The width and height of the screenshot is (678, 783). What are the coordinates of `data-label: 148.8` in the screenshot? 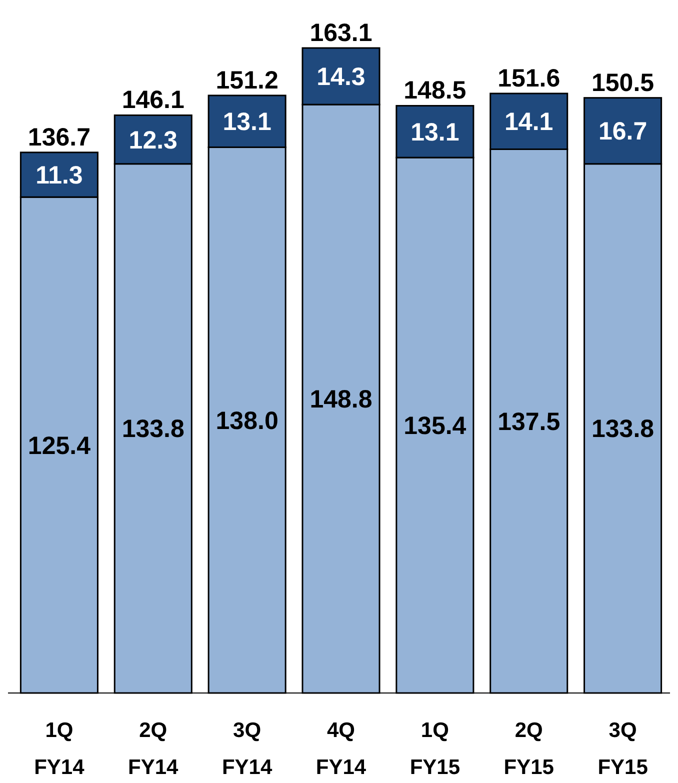 It's located at (341, 400).